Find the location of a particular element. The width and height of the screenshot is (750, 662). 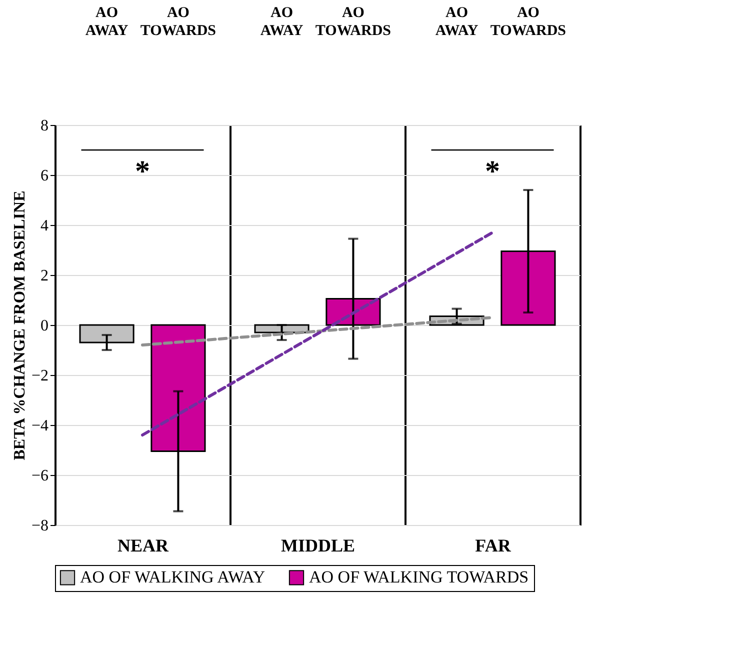

y-tick-label: 8 is located at coordinates (44, 126).